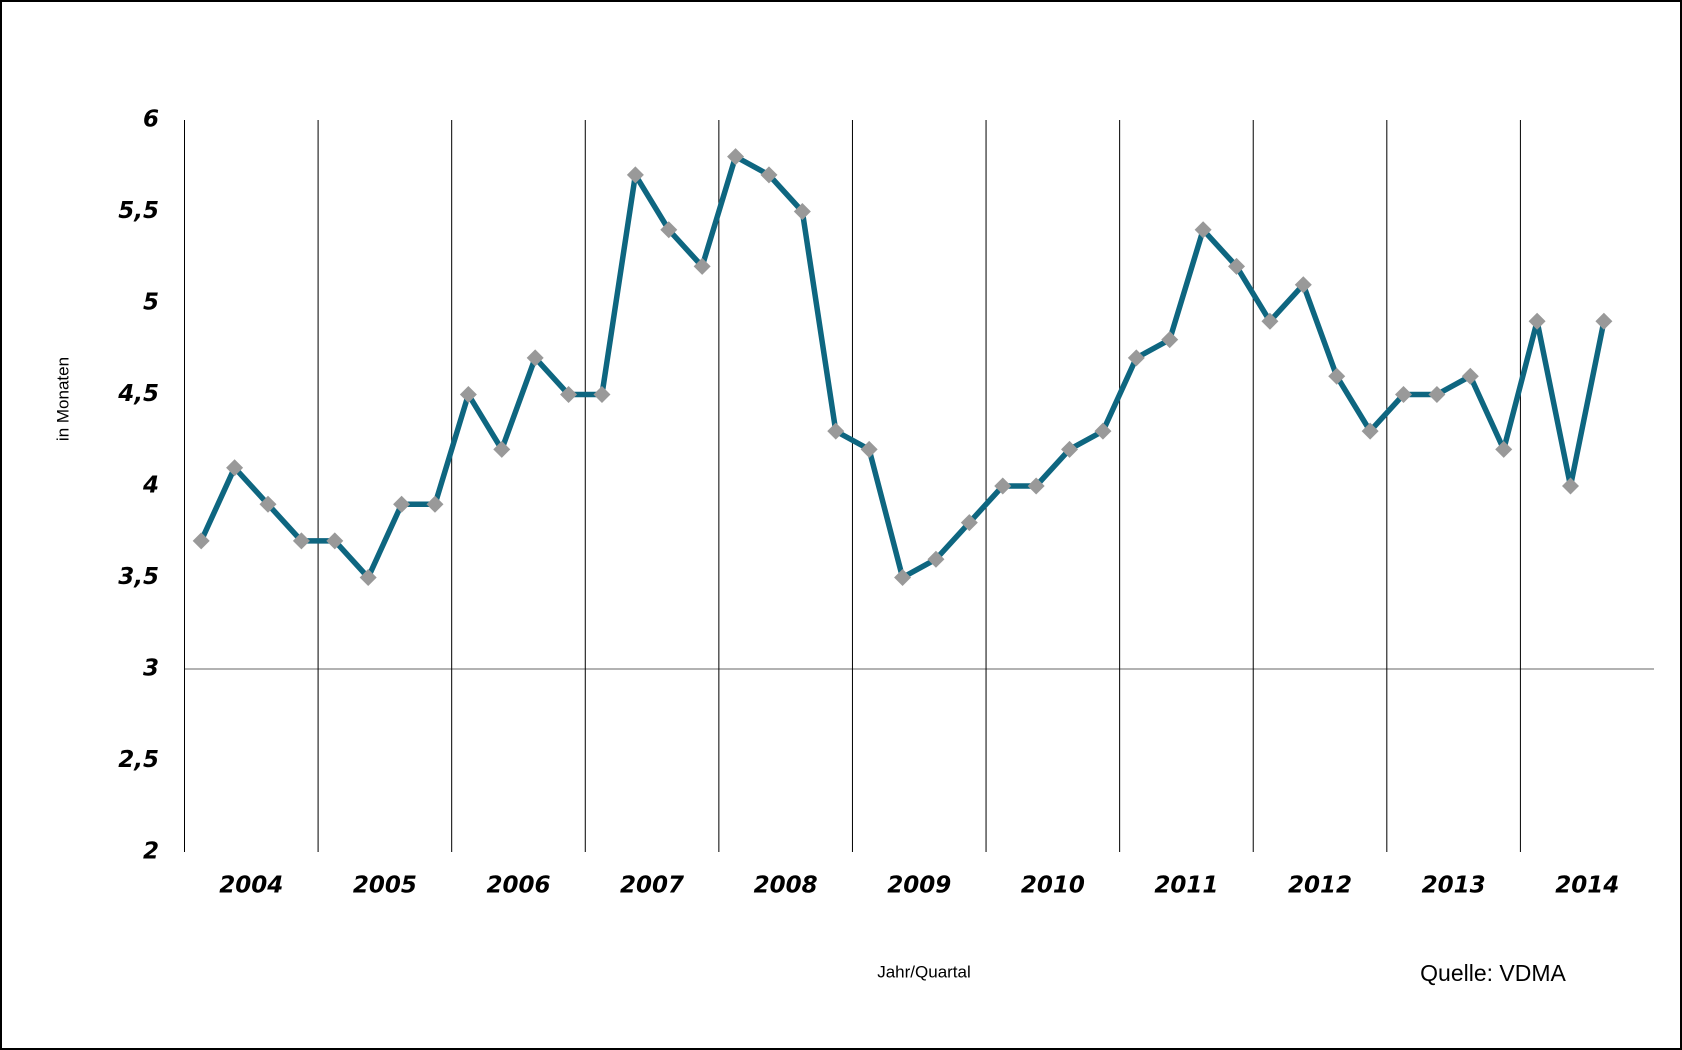  I want to click on y-tick-label: 3,5, so click(138, 577).